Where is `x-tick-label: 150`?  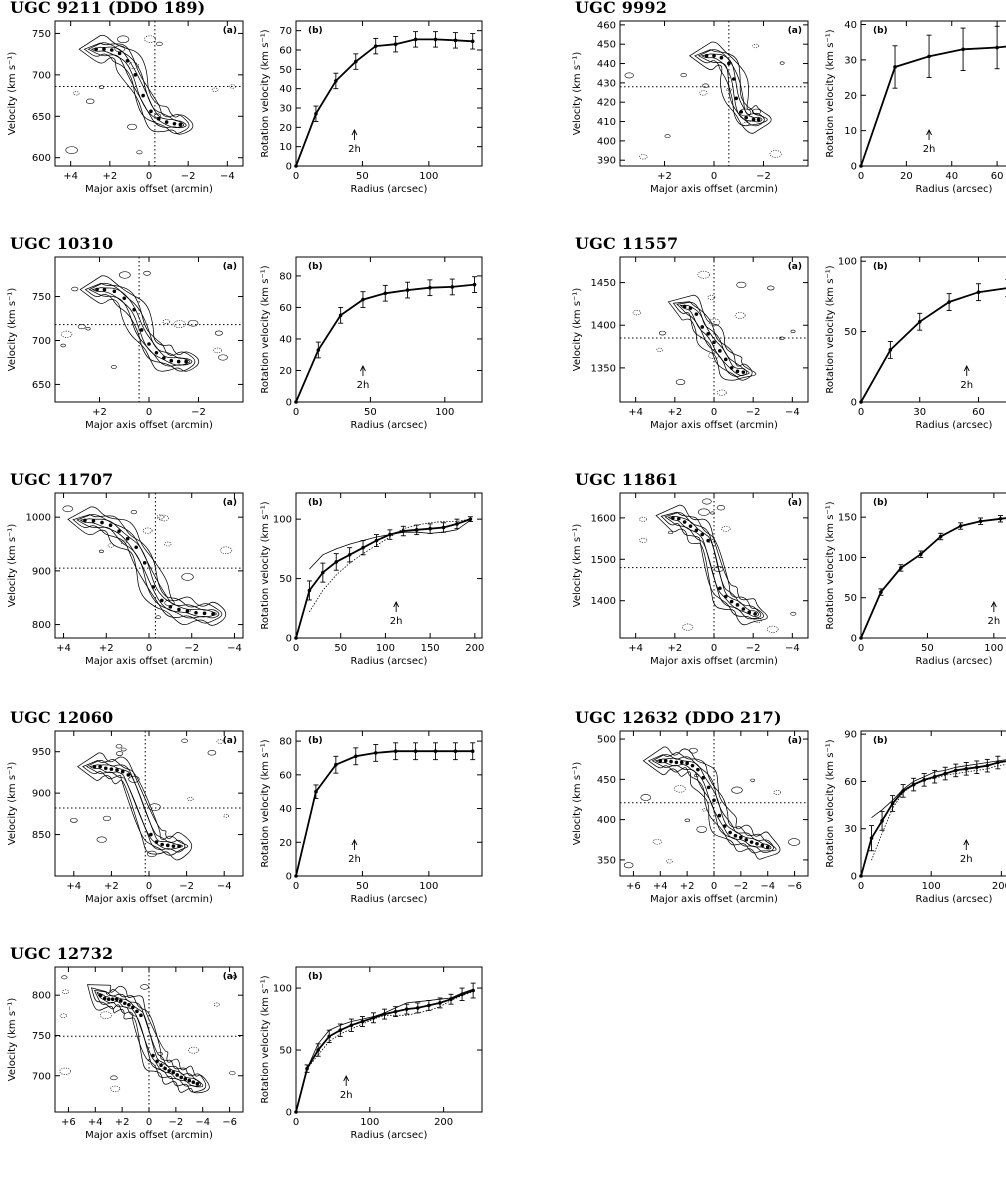 x-tick-label: 150 is located at coordinates (430, 648).